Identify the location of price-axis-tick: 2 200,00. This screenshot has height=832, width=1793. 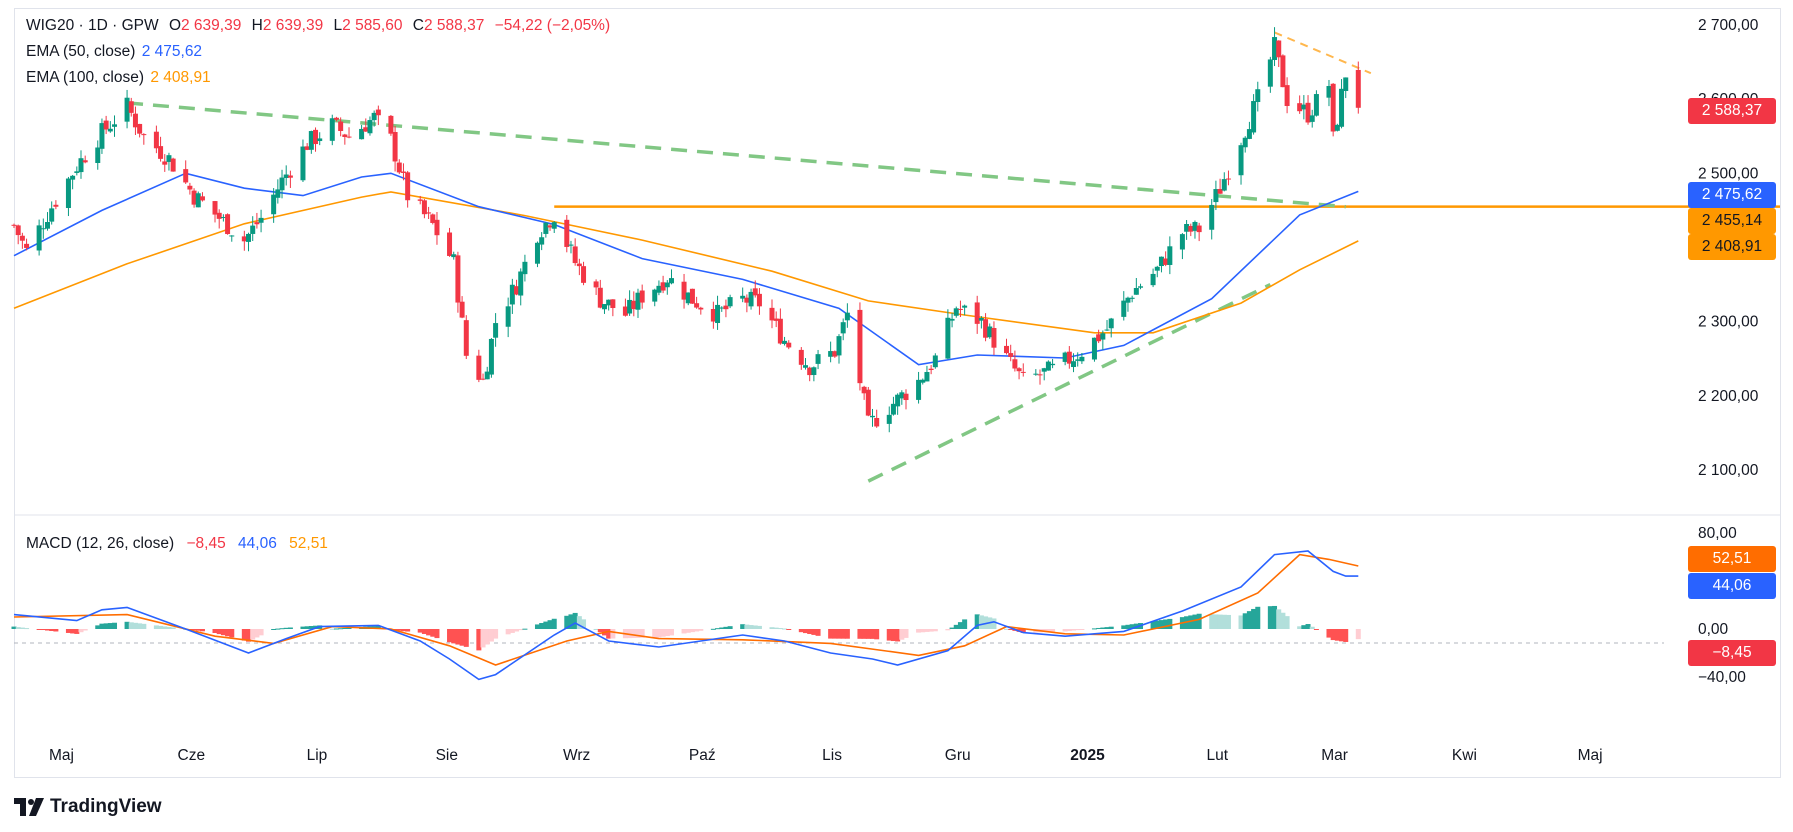
(1728, 396).